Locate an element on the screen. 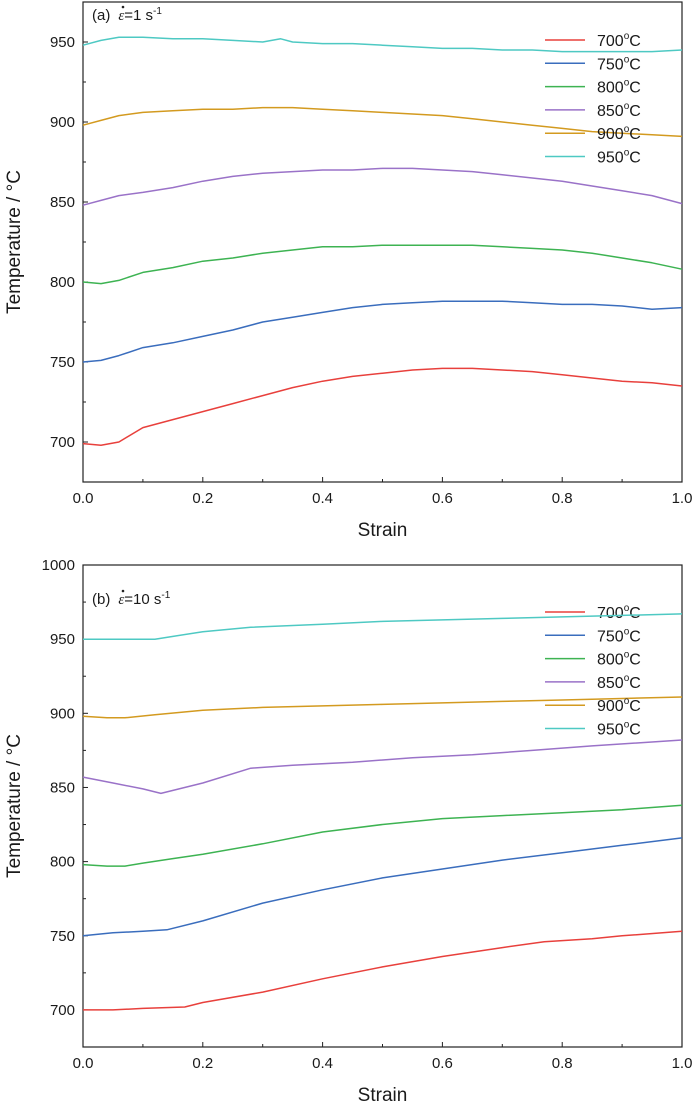 The height and width of the screenshot is (1116, 700). strain-rate-value: =1 s is located at coordinates (138, 15).